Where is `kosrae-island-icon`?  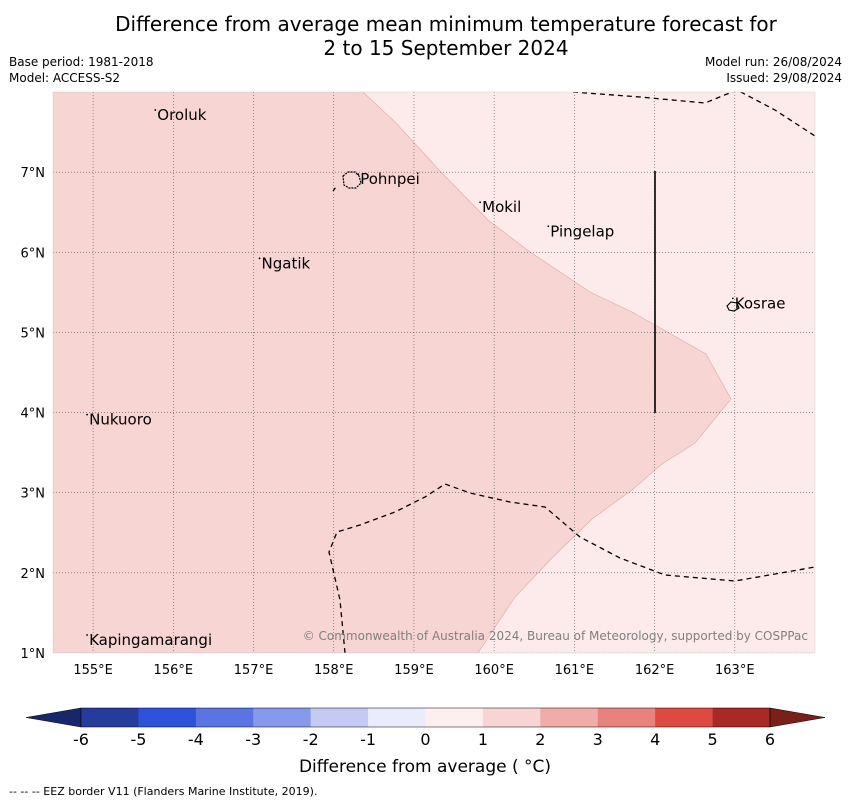
kosrae-island-icon is located at coordinates (733, 306).